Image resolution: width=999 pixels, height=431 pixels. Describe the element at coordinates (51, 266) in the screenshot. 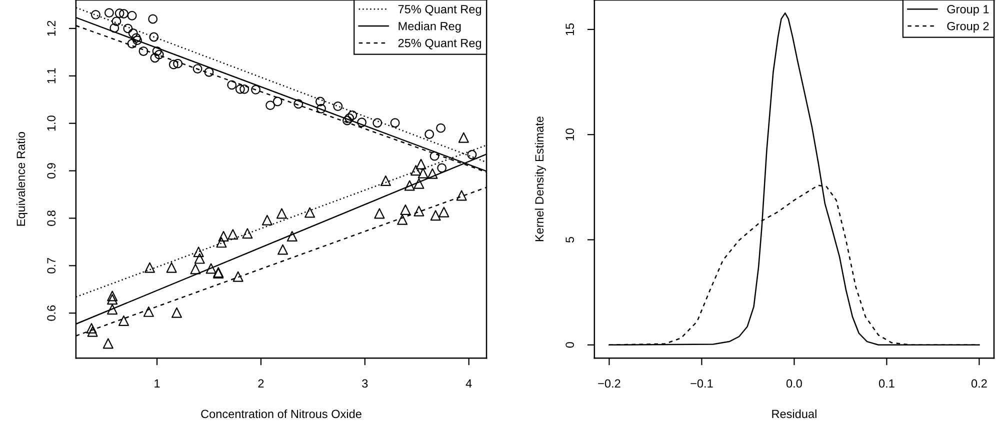

I see `y-tick-label: 0.7` at that location.